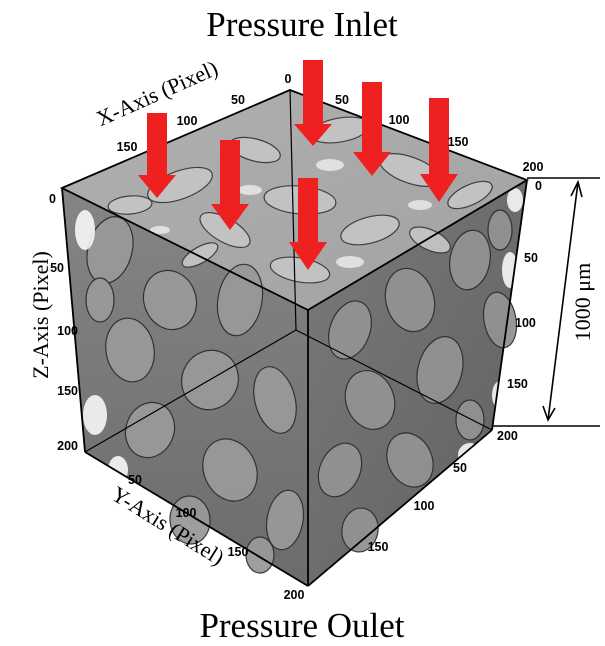  I want to click on pressure-outlet-title: Pressure Oulet, so click(301, 625).